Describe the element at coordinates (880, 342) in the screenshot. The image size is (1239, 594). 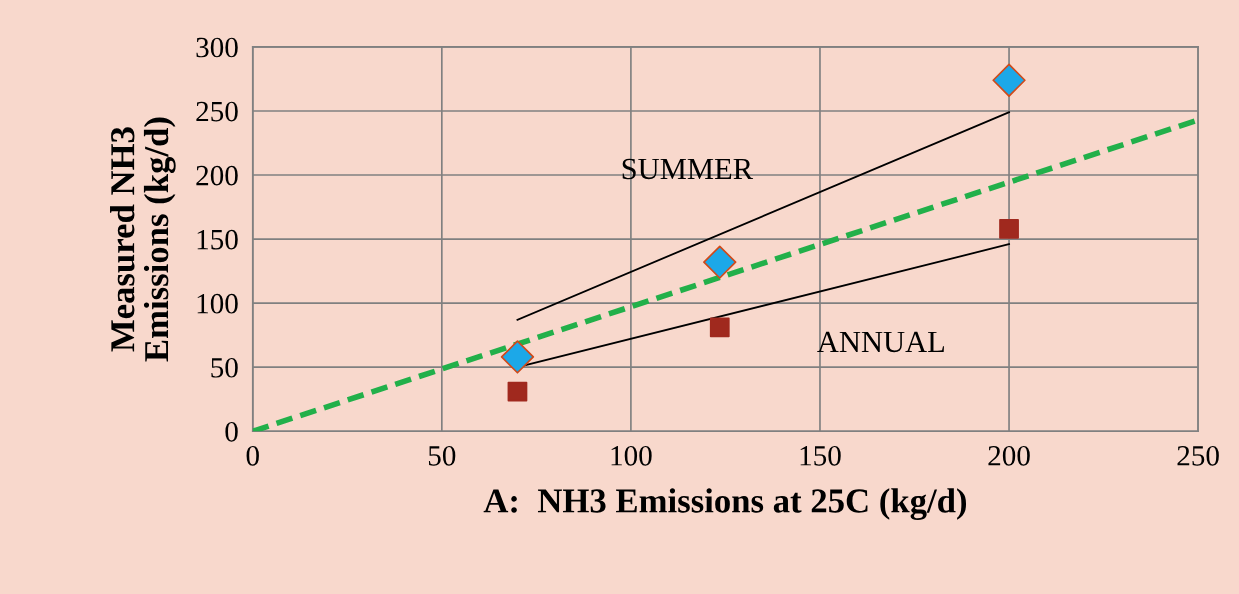
I see `series-label: ANNUAL` at that location.